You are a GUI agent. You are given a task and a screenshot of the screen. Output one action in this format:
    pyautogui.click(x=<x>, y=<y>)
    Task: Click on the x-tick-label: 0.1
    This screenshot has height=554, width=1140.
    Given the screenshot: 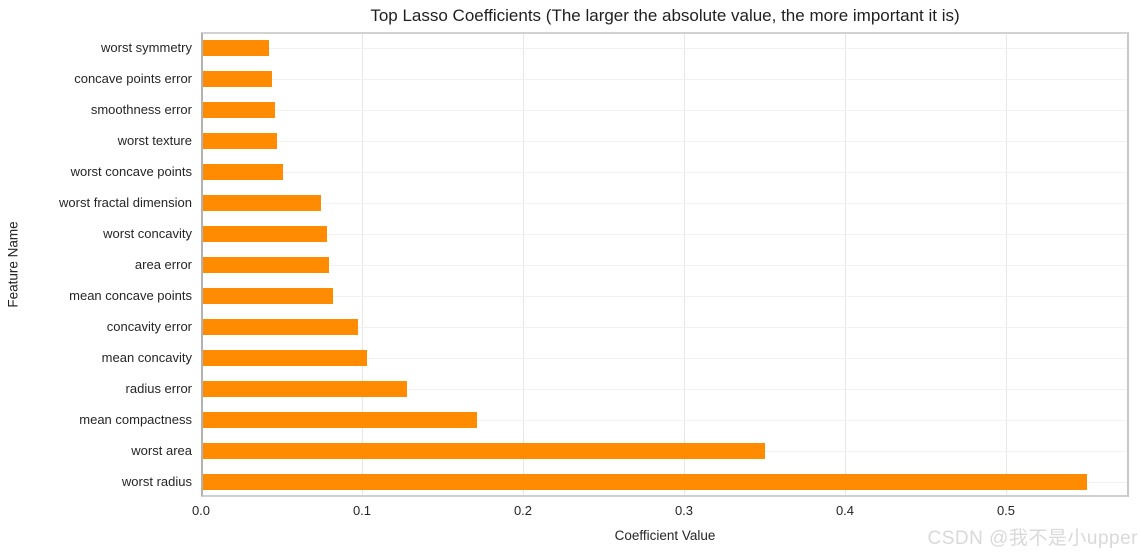 What is the action you would take?
    pyautogui.click(x=362, y=510)
    